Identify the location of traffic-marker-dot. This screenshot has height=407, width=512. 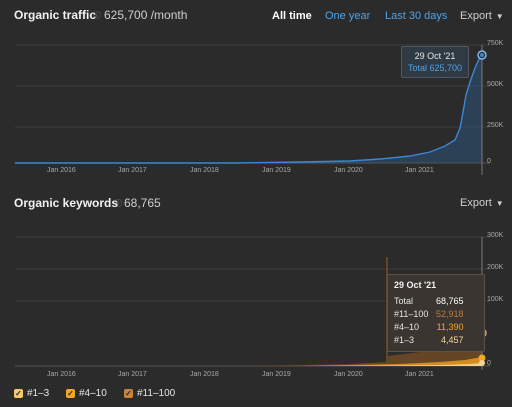
(482, 55).